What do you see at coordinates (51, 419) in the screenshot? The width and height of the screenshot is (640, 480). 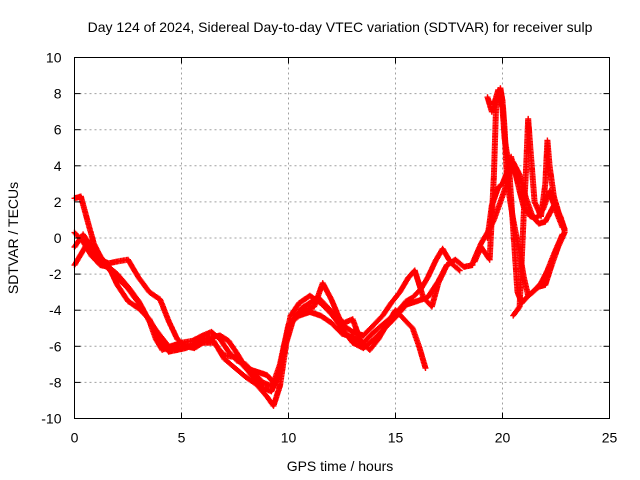 I see `y-tick-label: -10` at bounding box center [51, 419].